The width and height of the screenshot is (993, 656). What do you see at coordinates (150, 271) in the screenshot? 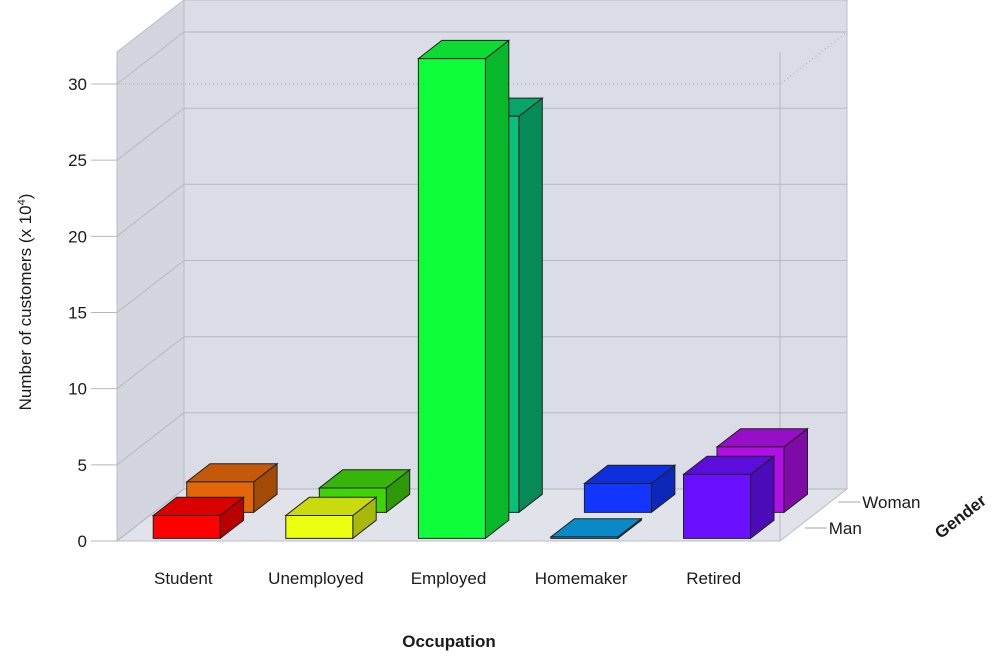
I see `side-wall` at bounding box center [150, 271].